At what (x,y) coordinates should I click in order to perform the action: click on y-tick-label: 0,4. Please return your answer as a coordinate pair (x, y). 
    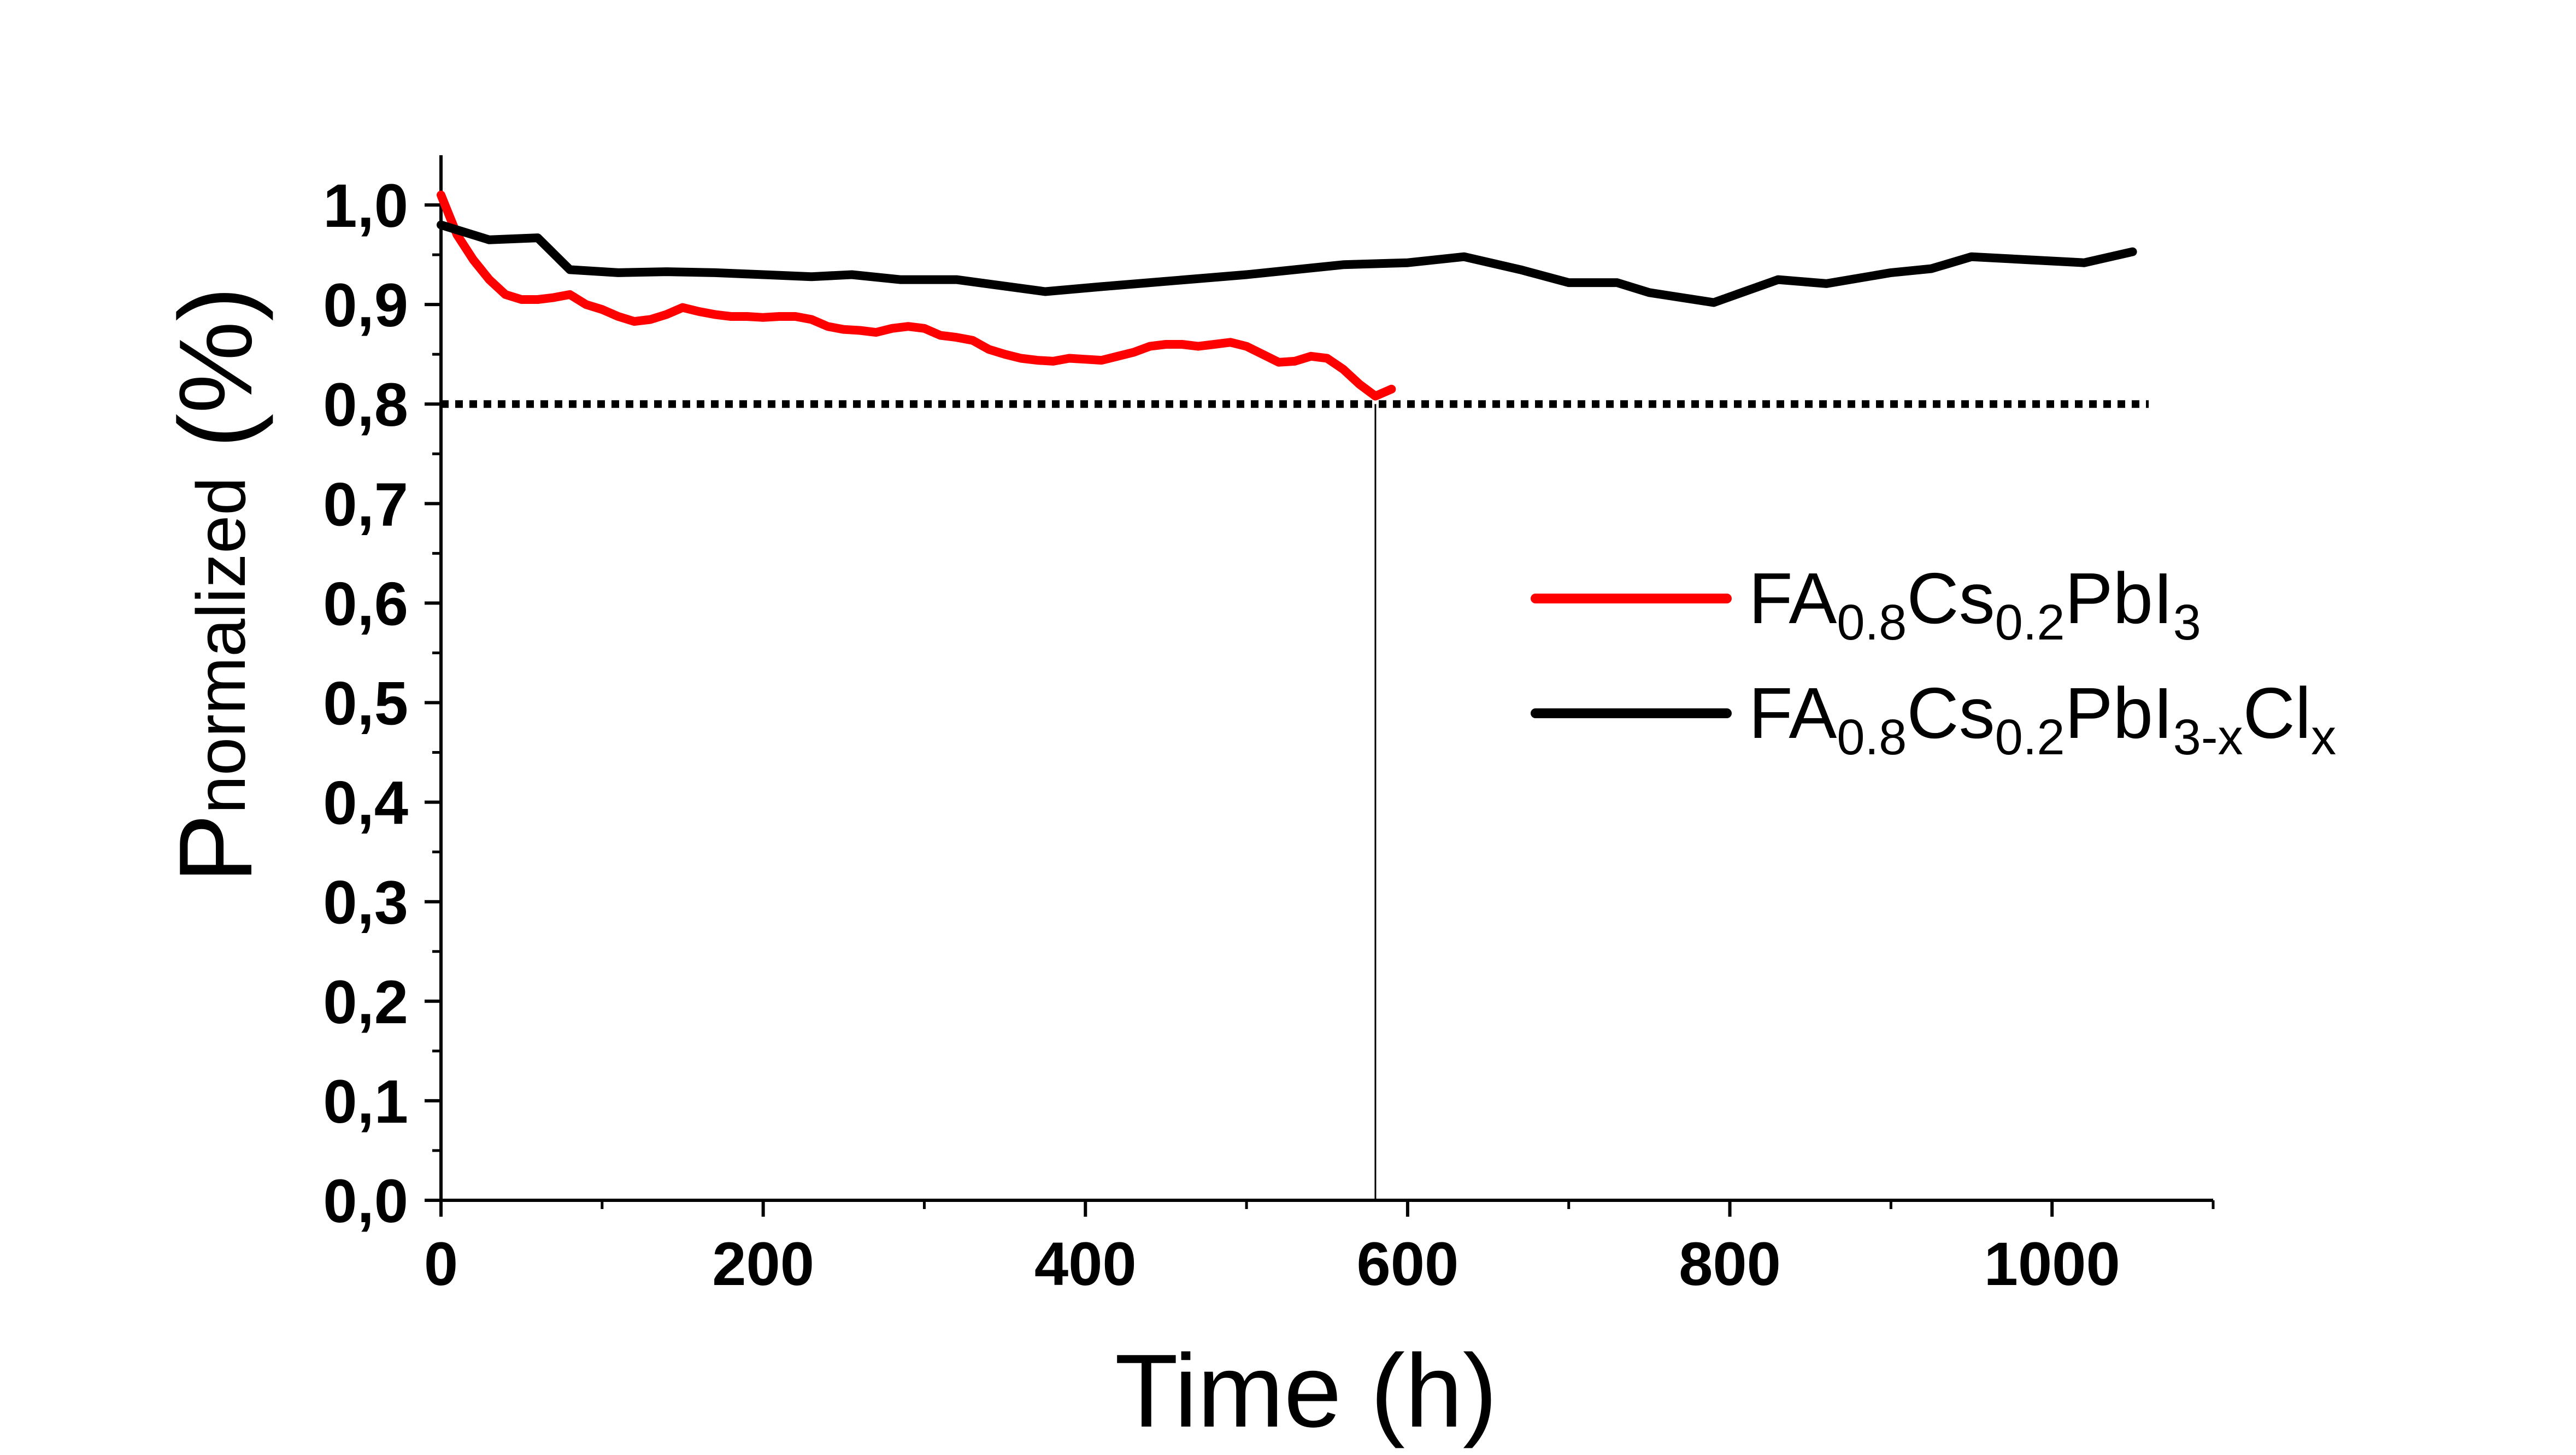
    Looking at the image, I should click on (365, 803).